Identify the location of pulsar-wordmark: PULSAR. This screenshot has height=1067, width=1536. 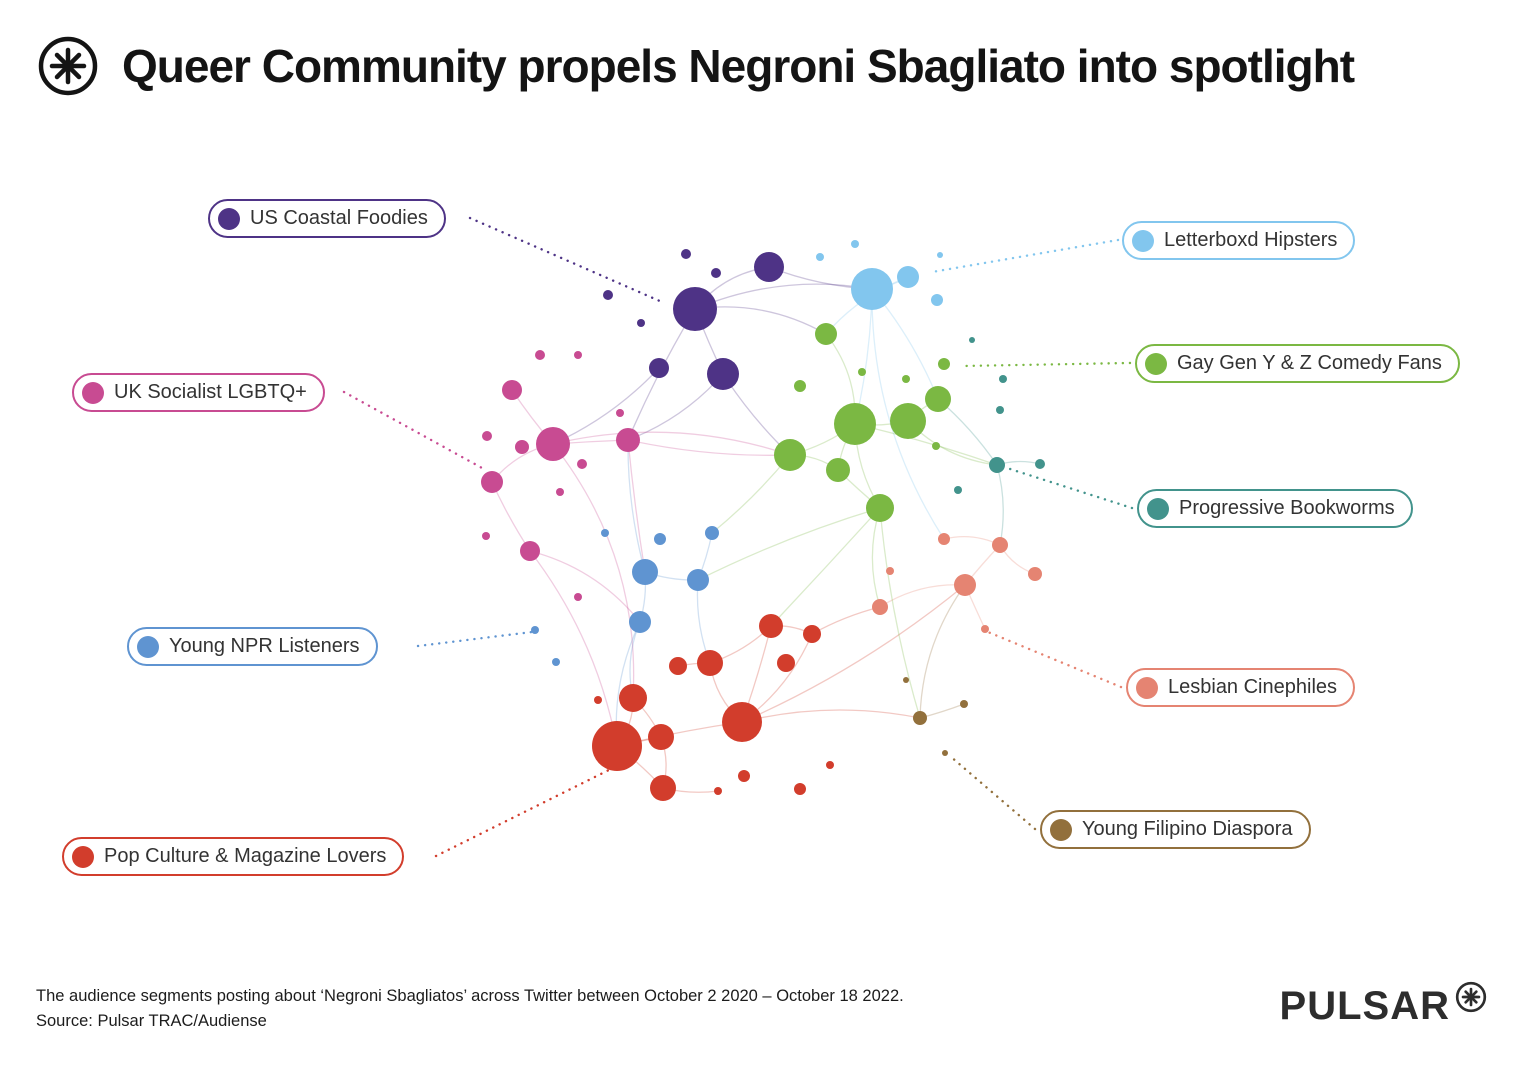
(1384, 1003).